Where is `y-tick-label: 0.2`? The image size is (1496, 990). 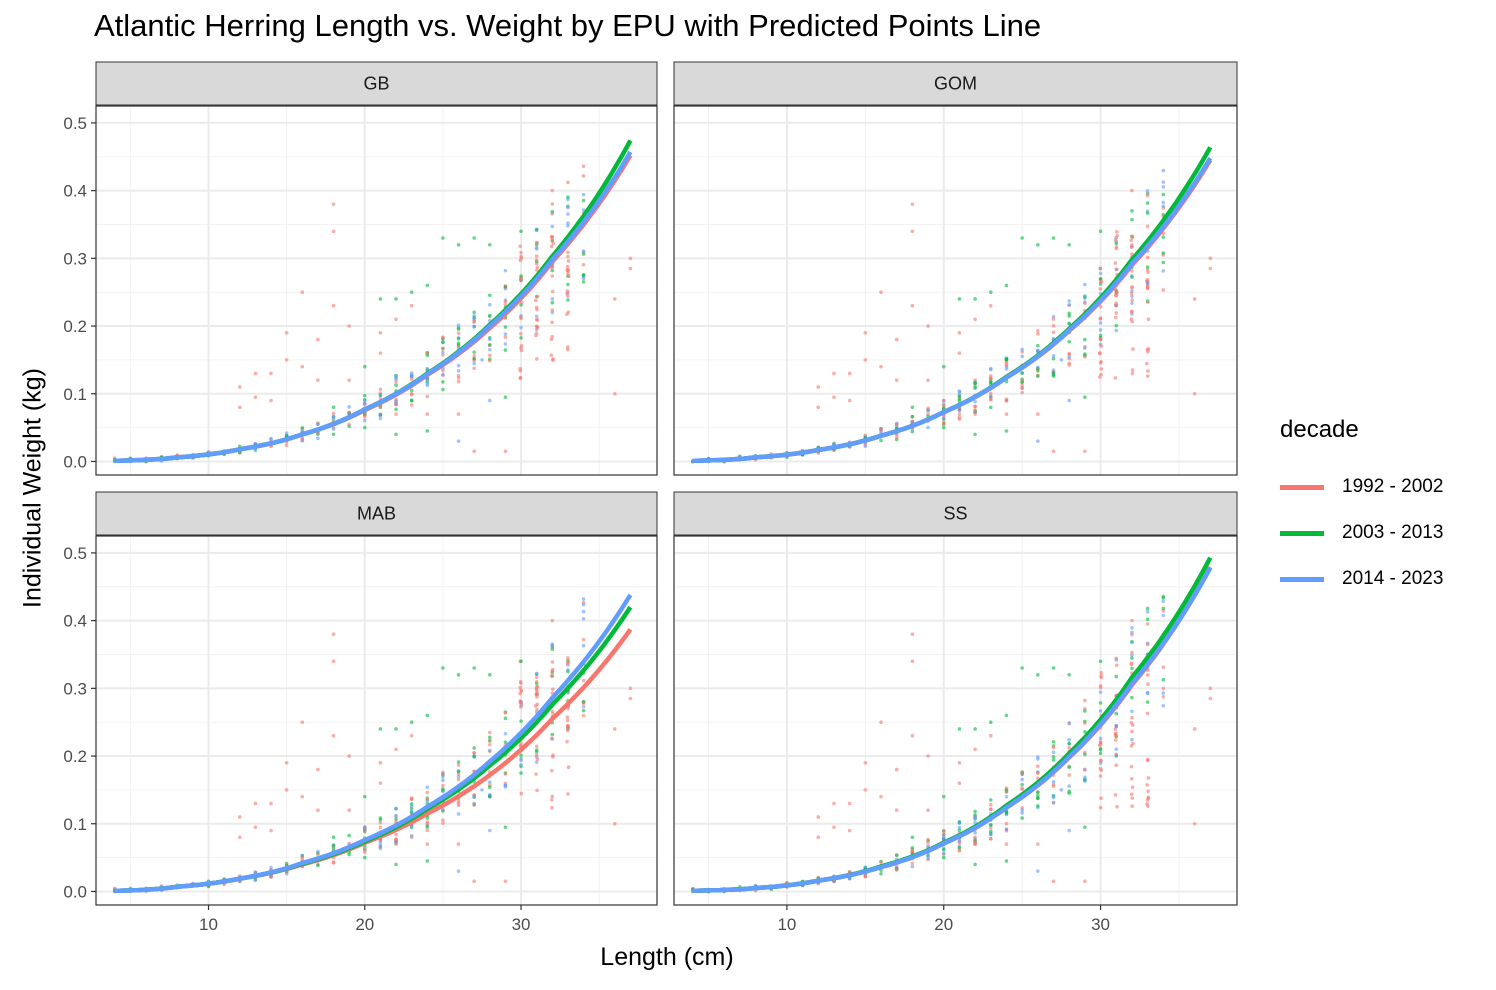 y-tick-label: 0.2 is located at coordinates (75, 326).